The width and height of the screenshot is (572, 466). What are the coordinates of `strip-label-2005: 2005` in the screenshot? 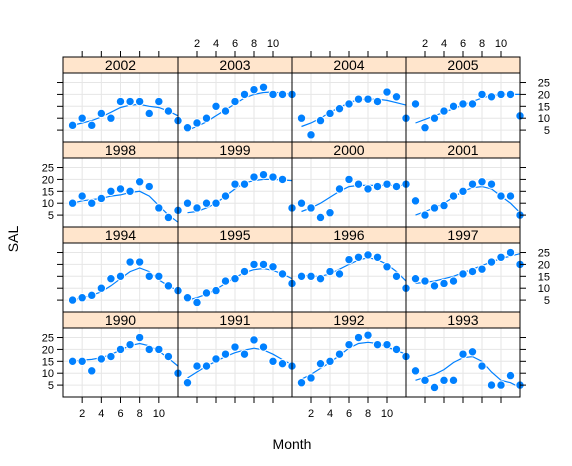 It's located at (462, 65).